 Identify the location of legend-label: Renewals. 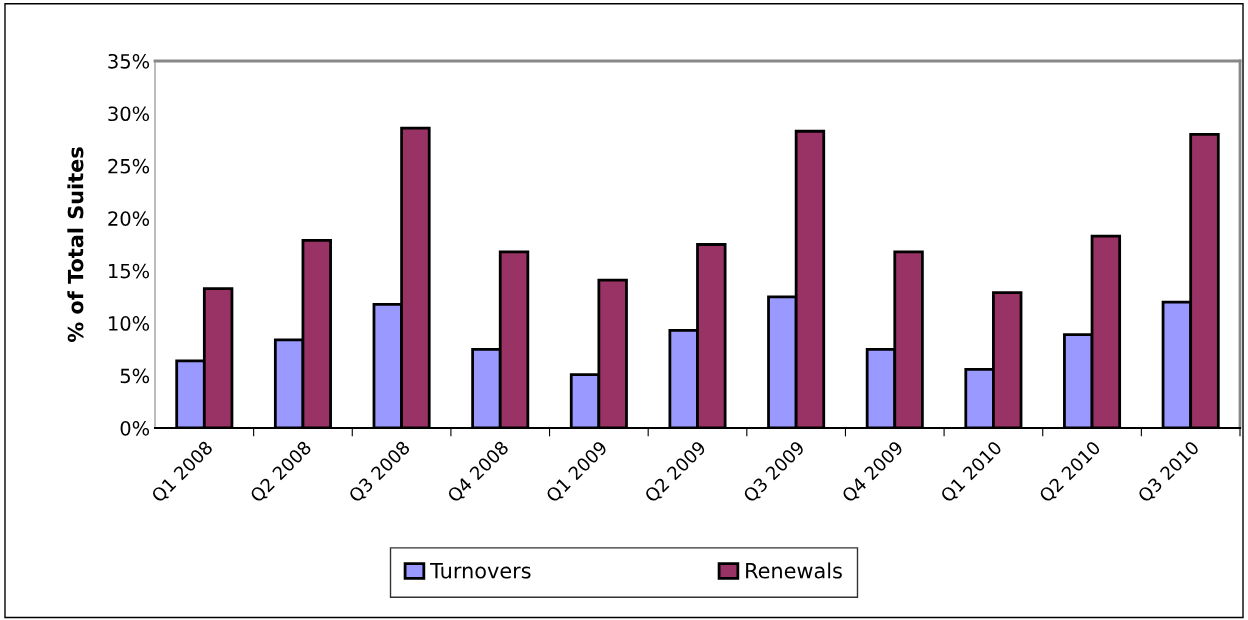
(794, 570).